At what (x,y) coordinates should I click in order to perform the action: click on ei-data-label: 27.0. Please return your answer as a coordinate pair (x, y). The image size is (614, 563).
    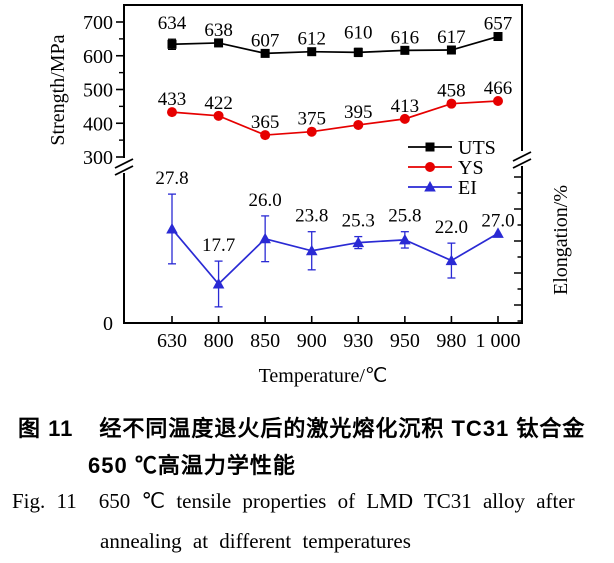
    Looking at the image, I should click on (497, 220).